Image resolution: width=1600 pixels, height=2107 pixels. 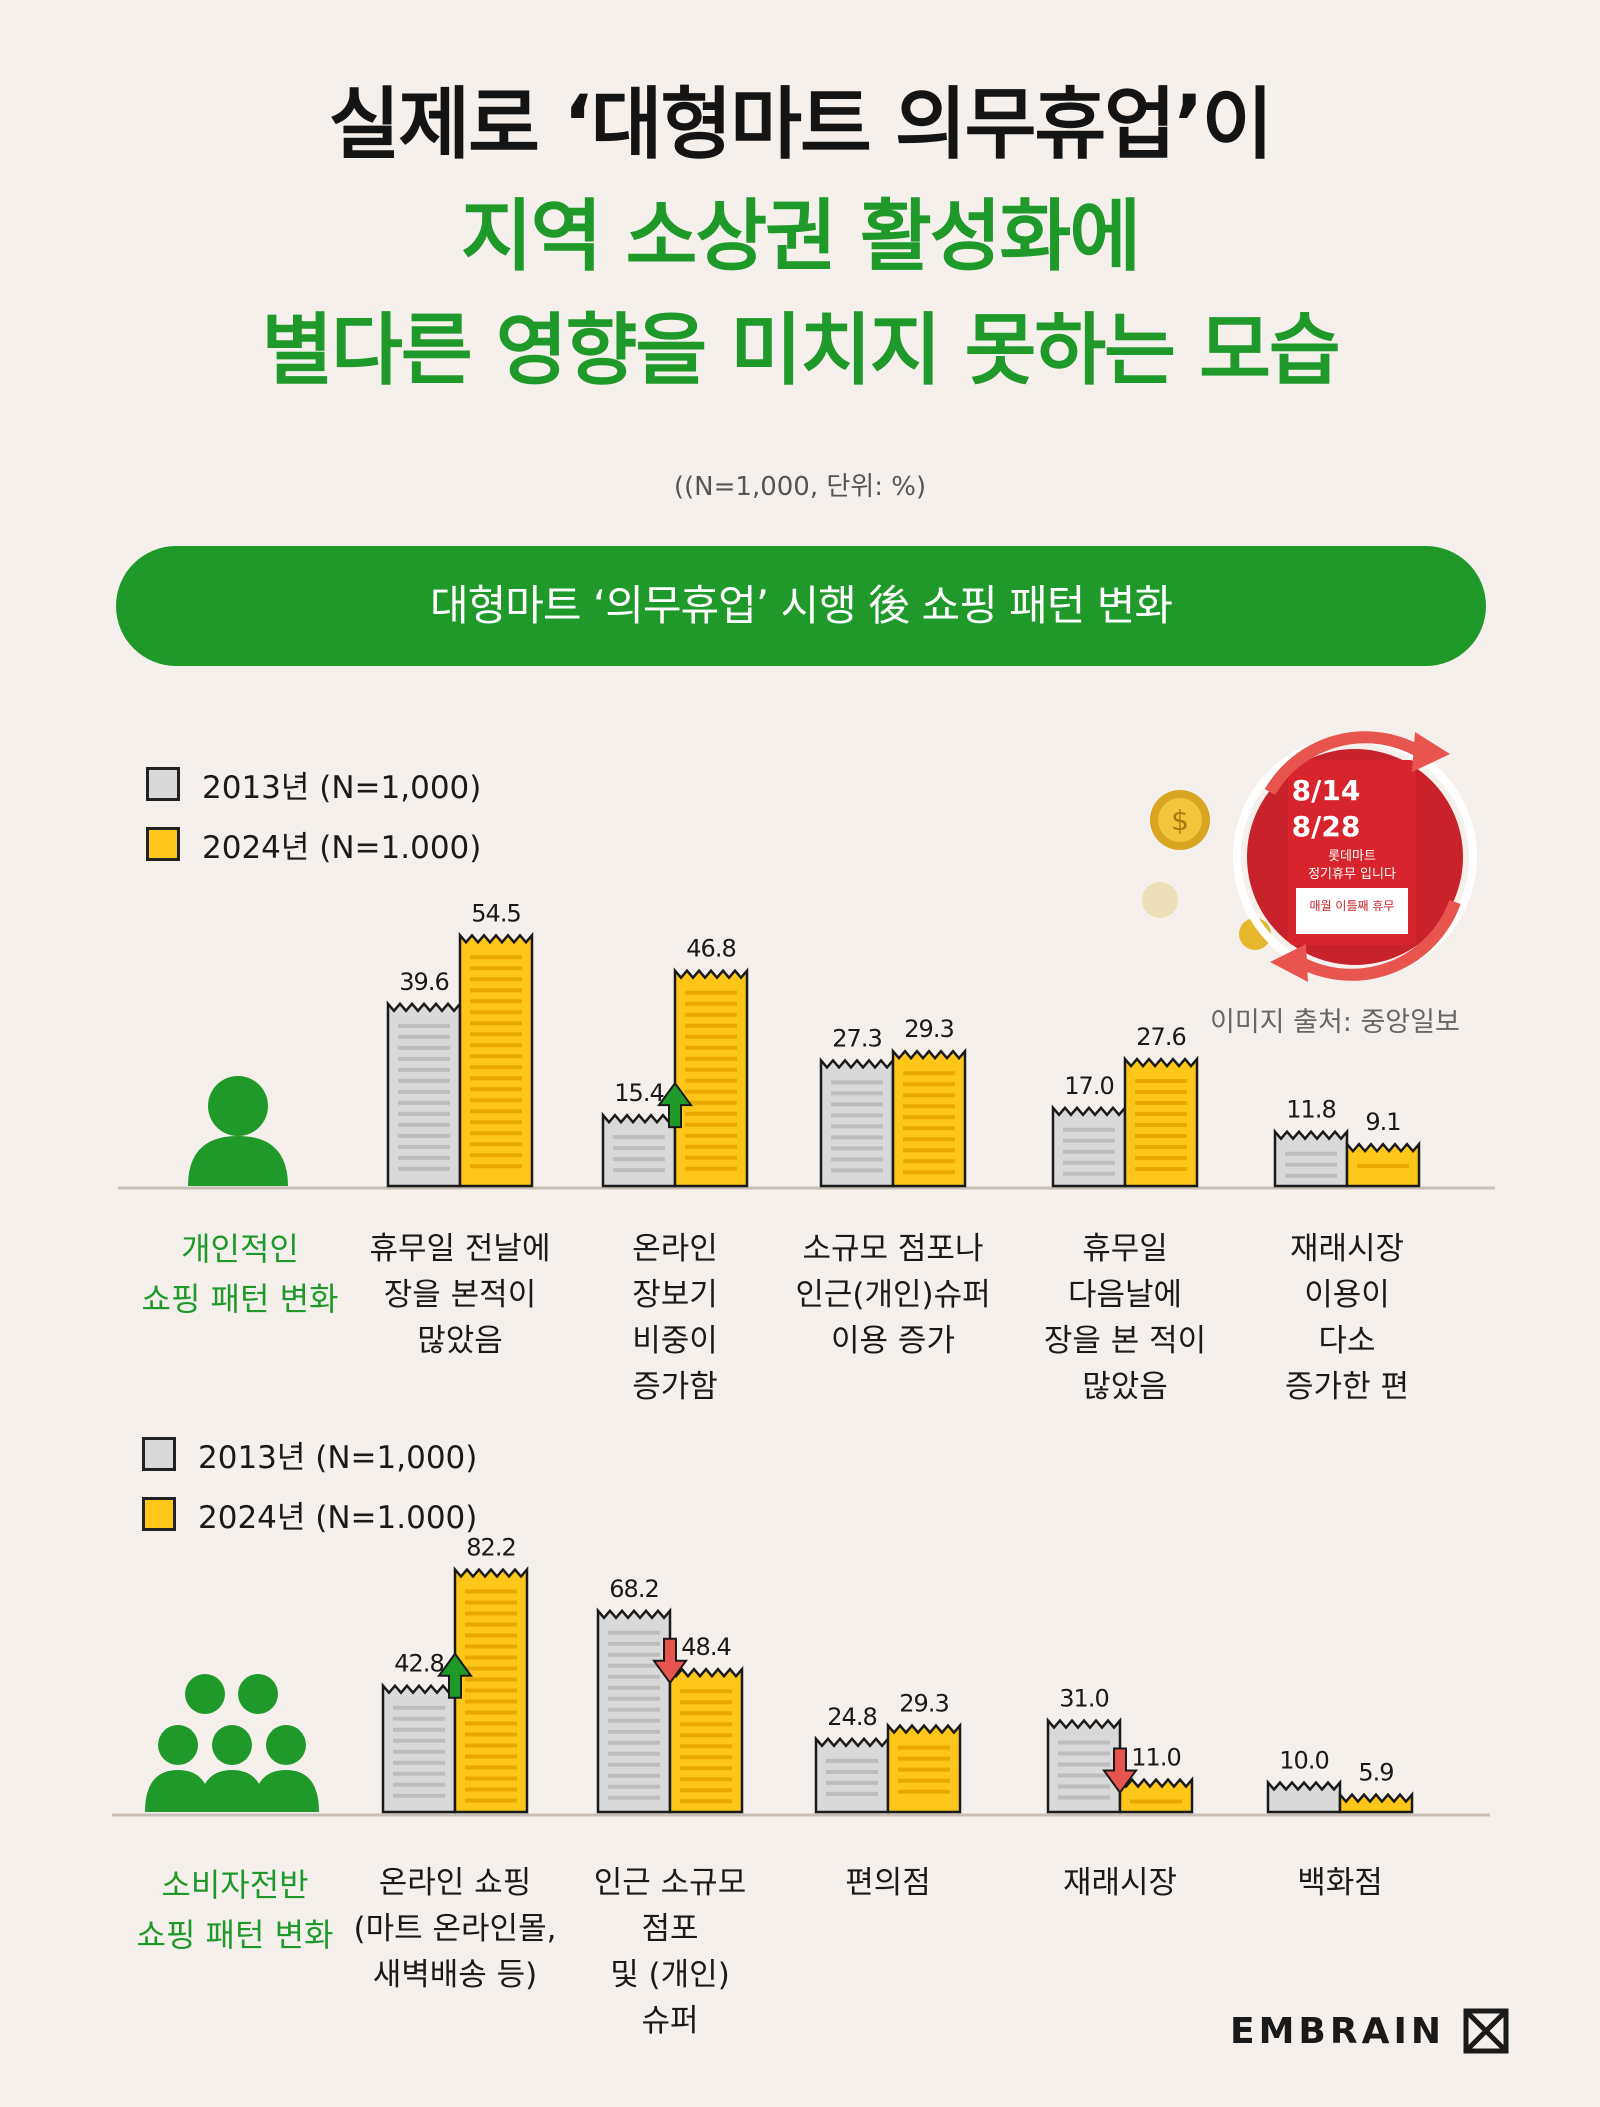 I want to click on section-label-line: 쇼핑 패턴 변화, so click(x=240, y=1299).